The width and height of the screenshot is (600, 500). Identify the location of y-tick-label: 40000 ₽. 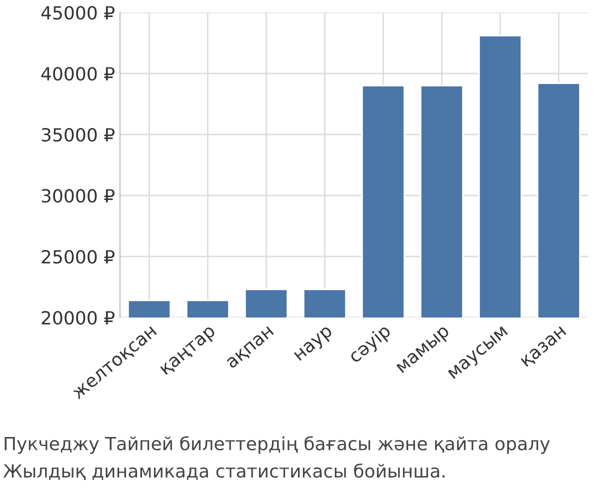
(78, 73).